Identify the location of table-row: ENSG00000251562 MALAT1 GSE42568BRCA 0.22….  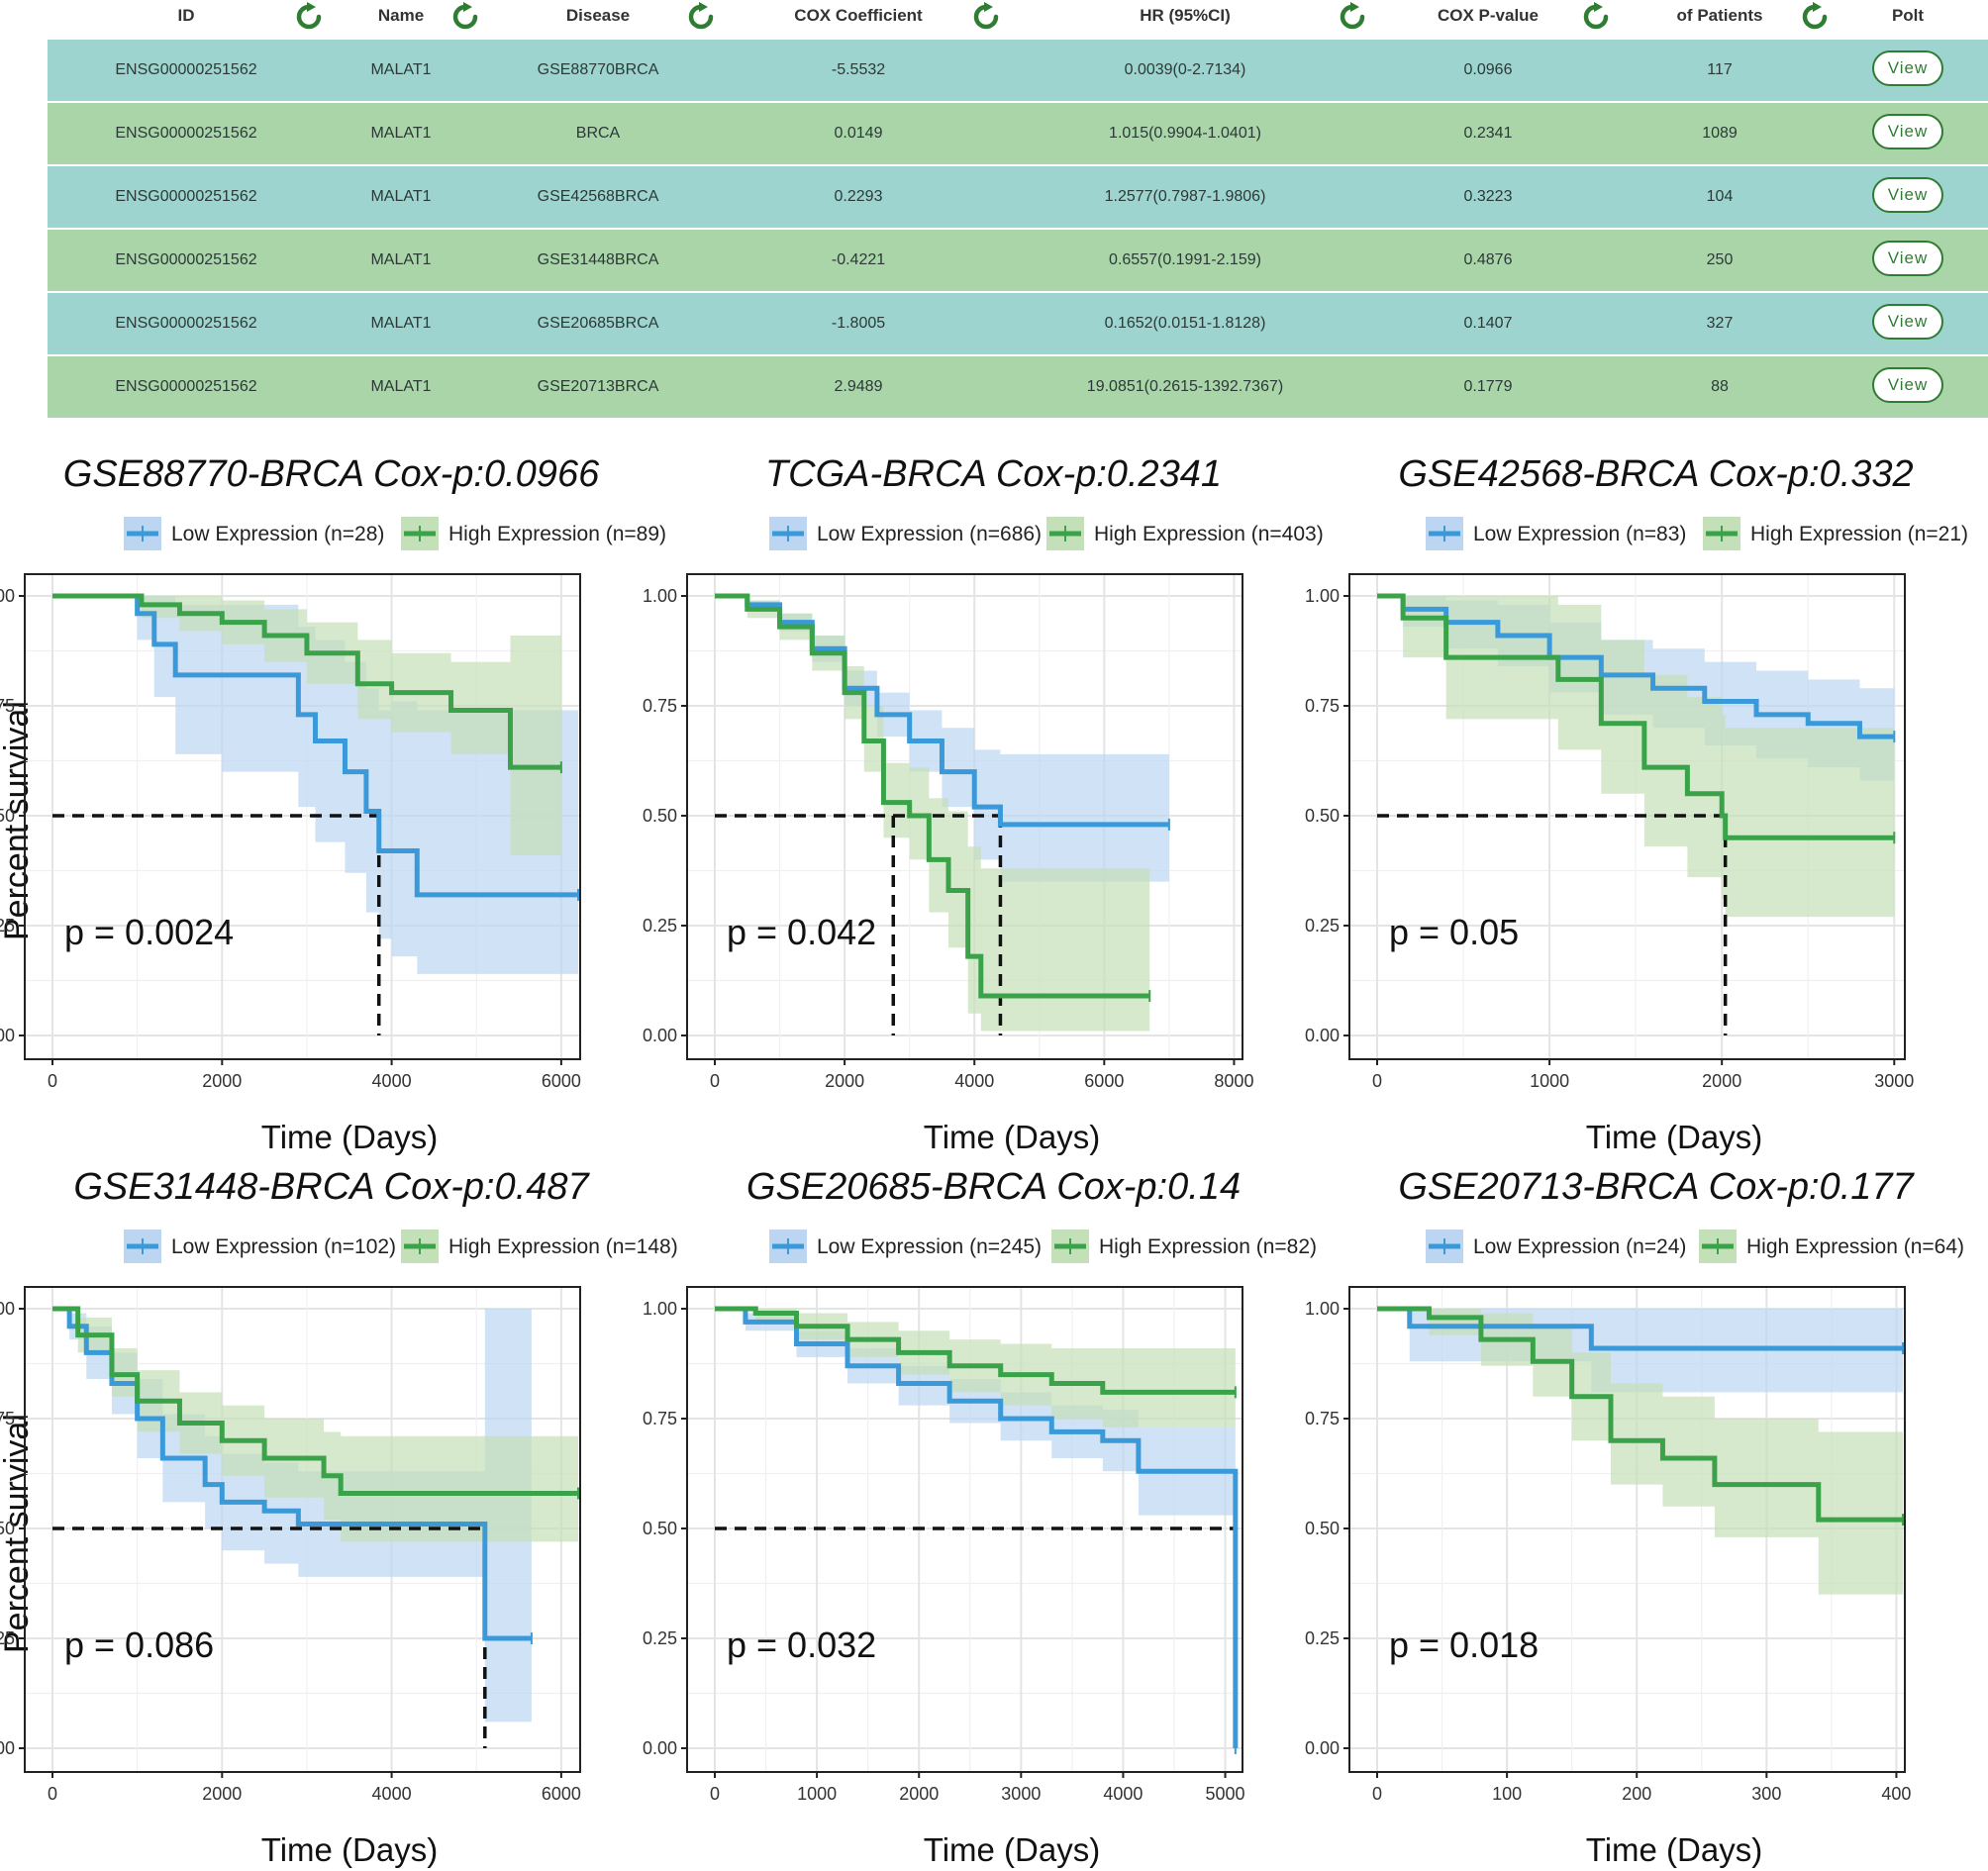
(1018, 197).